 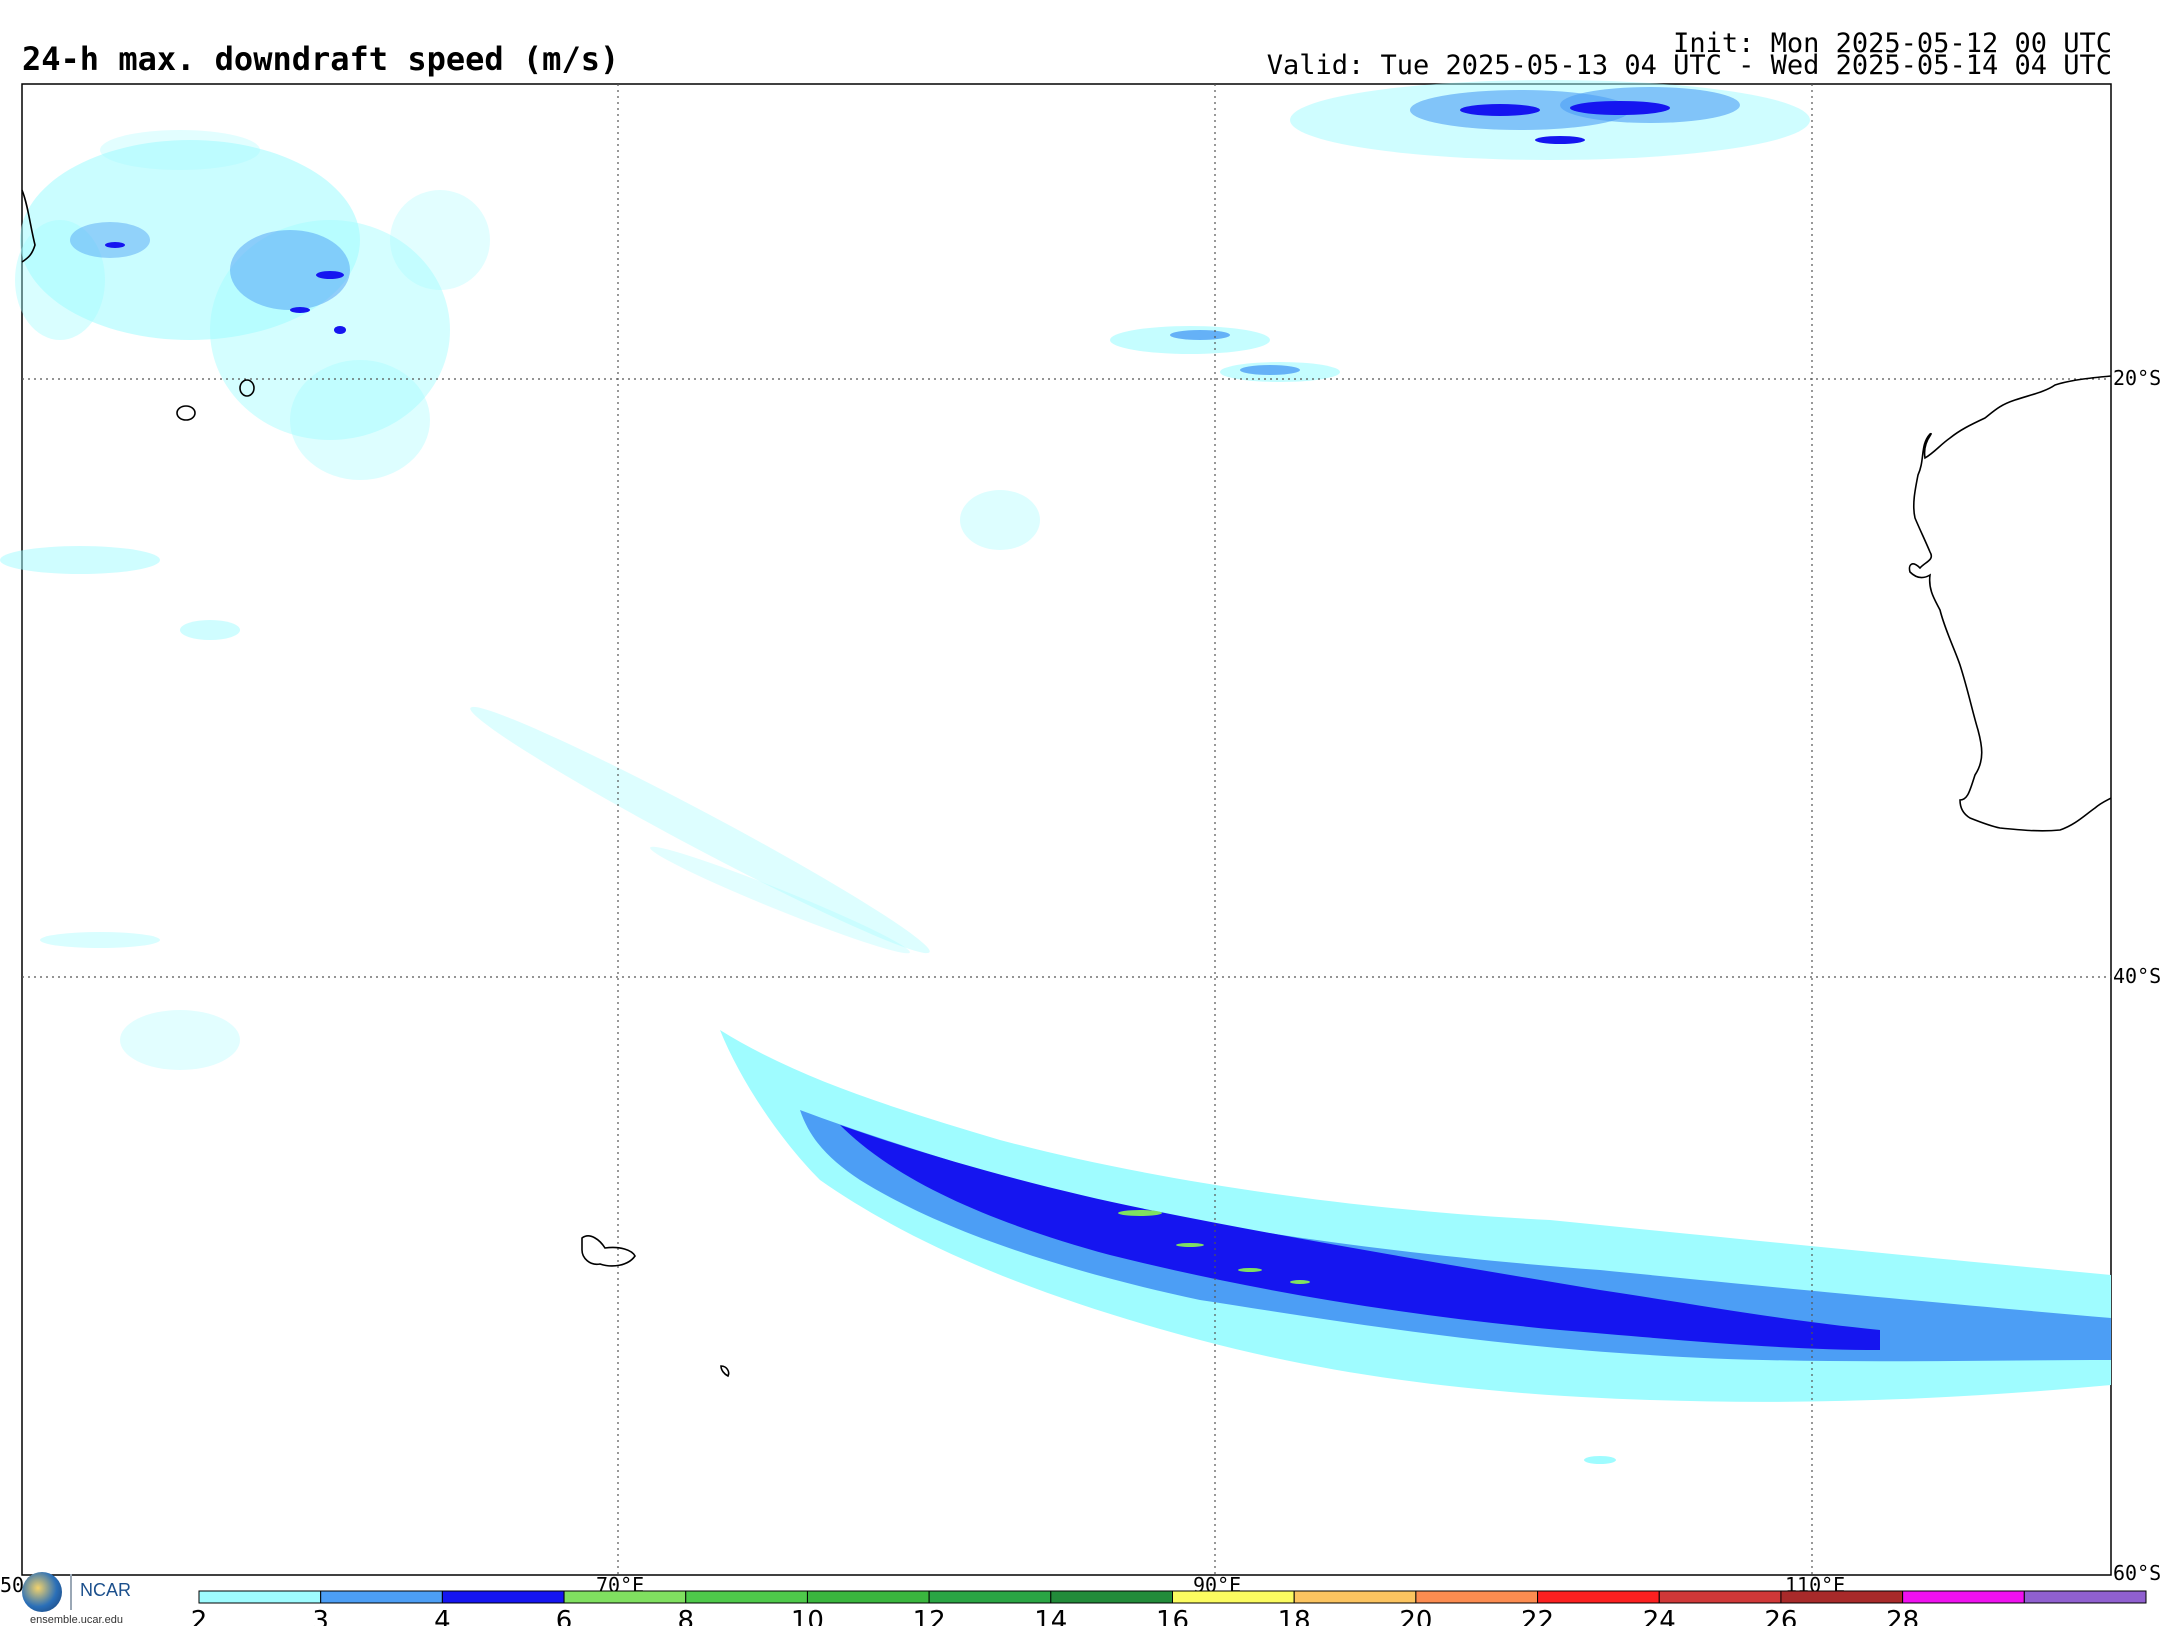 I want to click on colorbar-label: 22, so click(x=1537, y=1616).